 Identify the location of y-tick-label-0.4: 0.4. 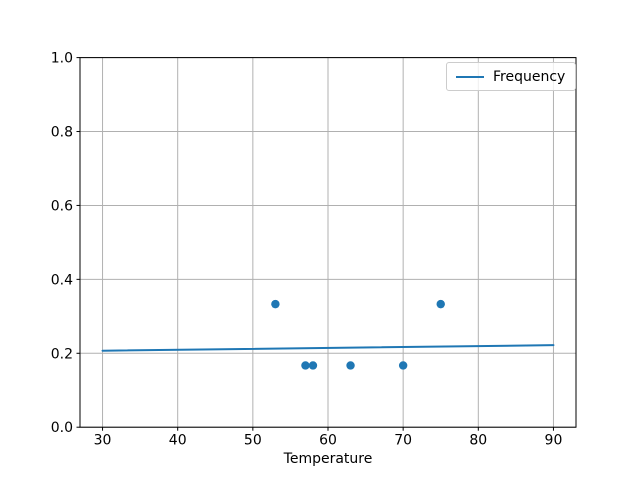
(62, 280).